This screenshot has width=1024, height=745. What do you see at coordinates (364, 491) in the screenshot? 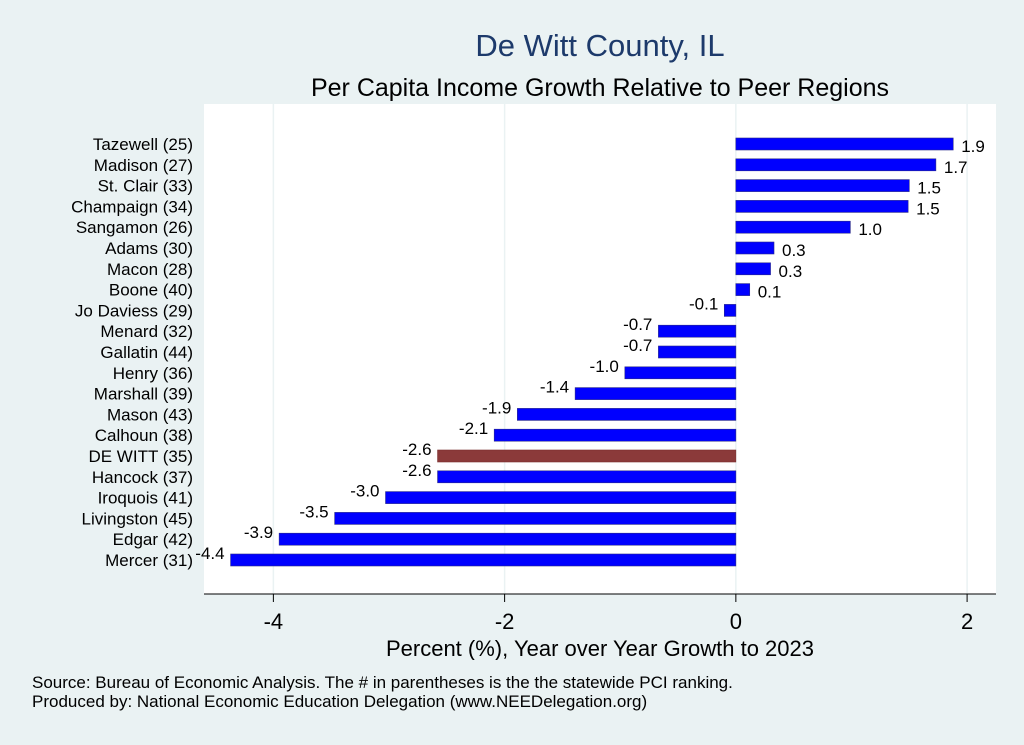
I see `data-label: -3.0` at bounding box center [364, 491].